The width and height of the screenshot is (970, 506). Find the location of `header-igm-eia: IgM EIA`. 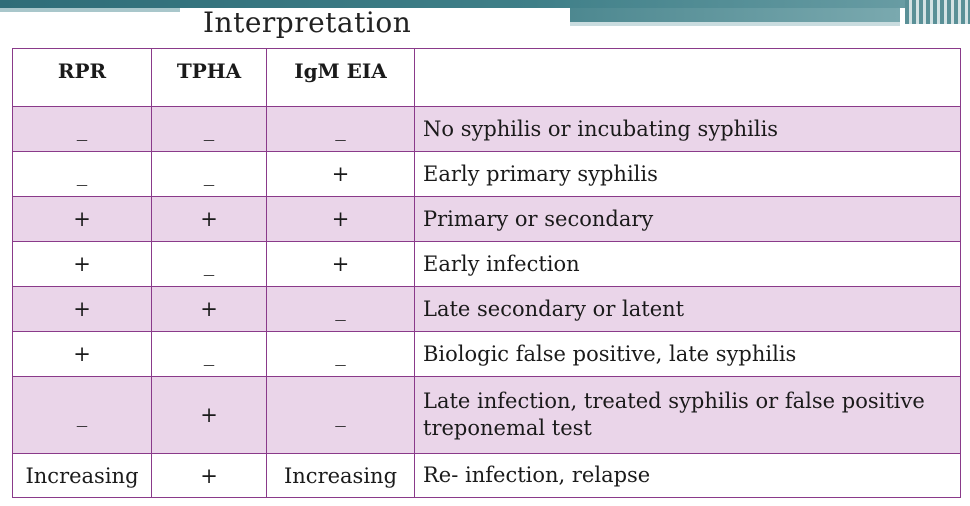

header-igm-eia: IgM EIA is located at coordinates (340, 77).